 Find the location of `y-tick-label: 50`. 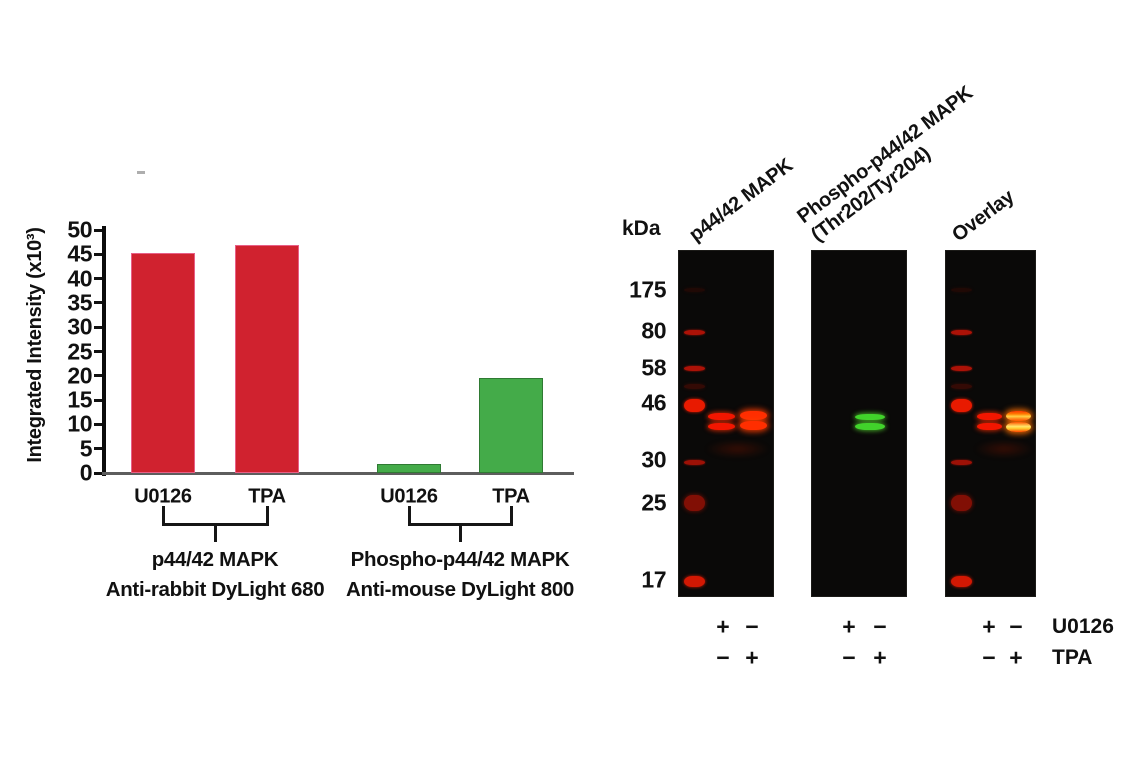

y-tick-label: 50 is located at coordinates (79, 229).